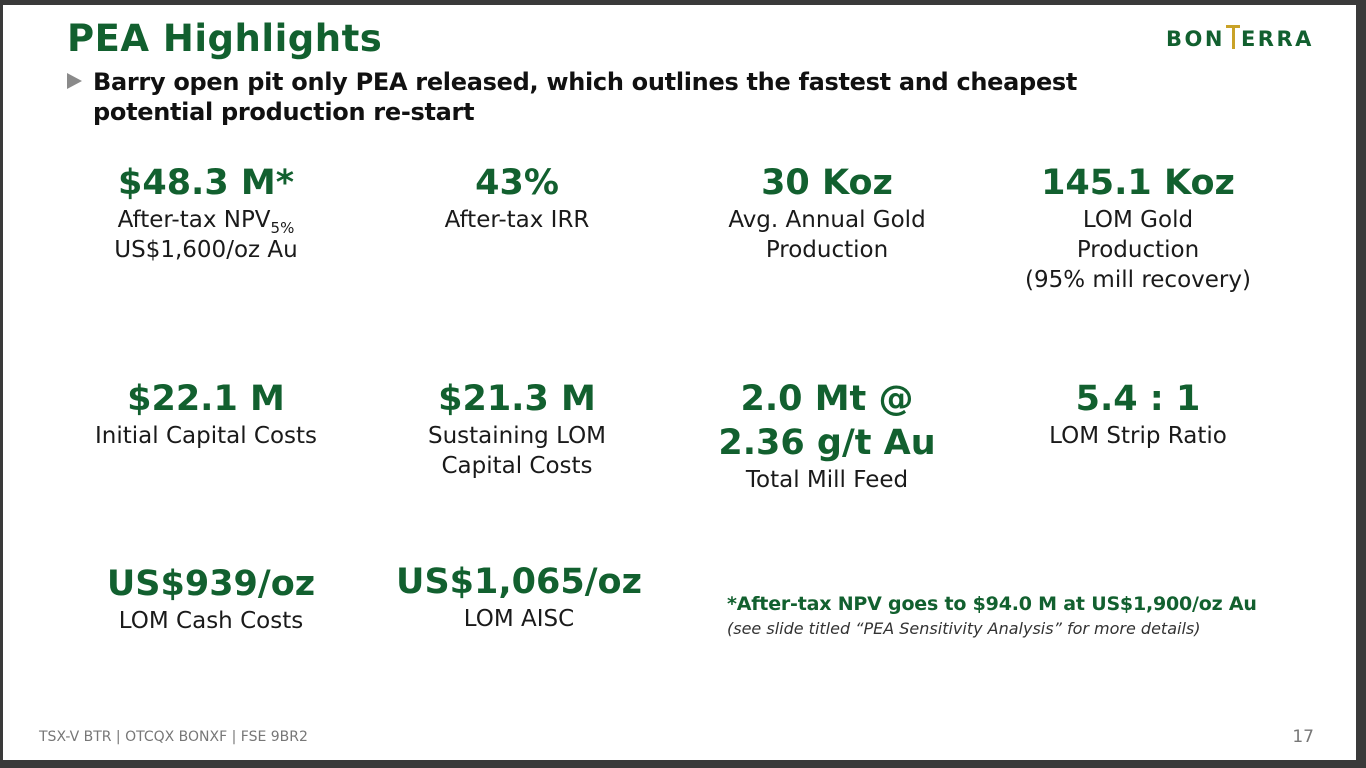  I want to click on metric-npv: $48.3 M* After-tax NPV5% US$1,600/oz Au, so click(206, 213).